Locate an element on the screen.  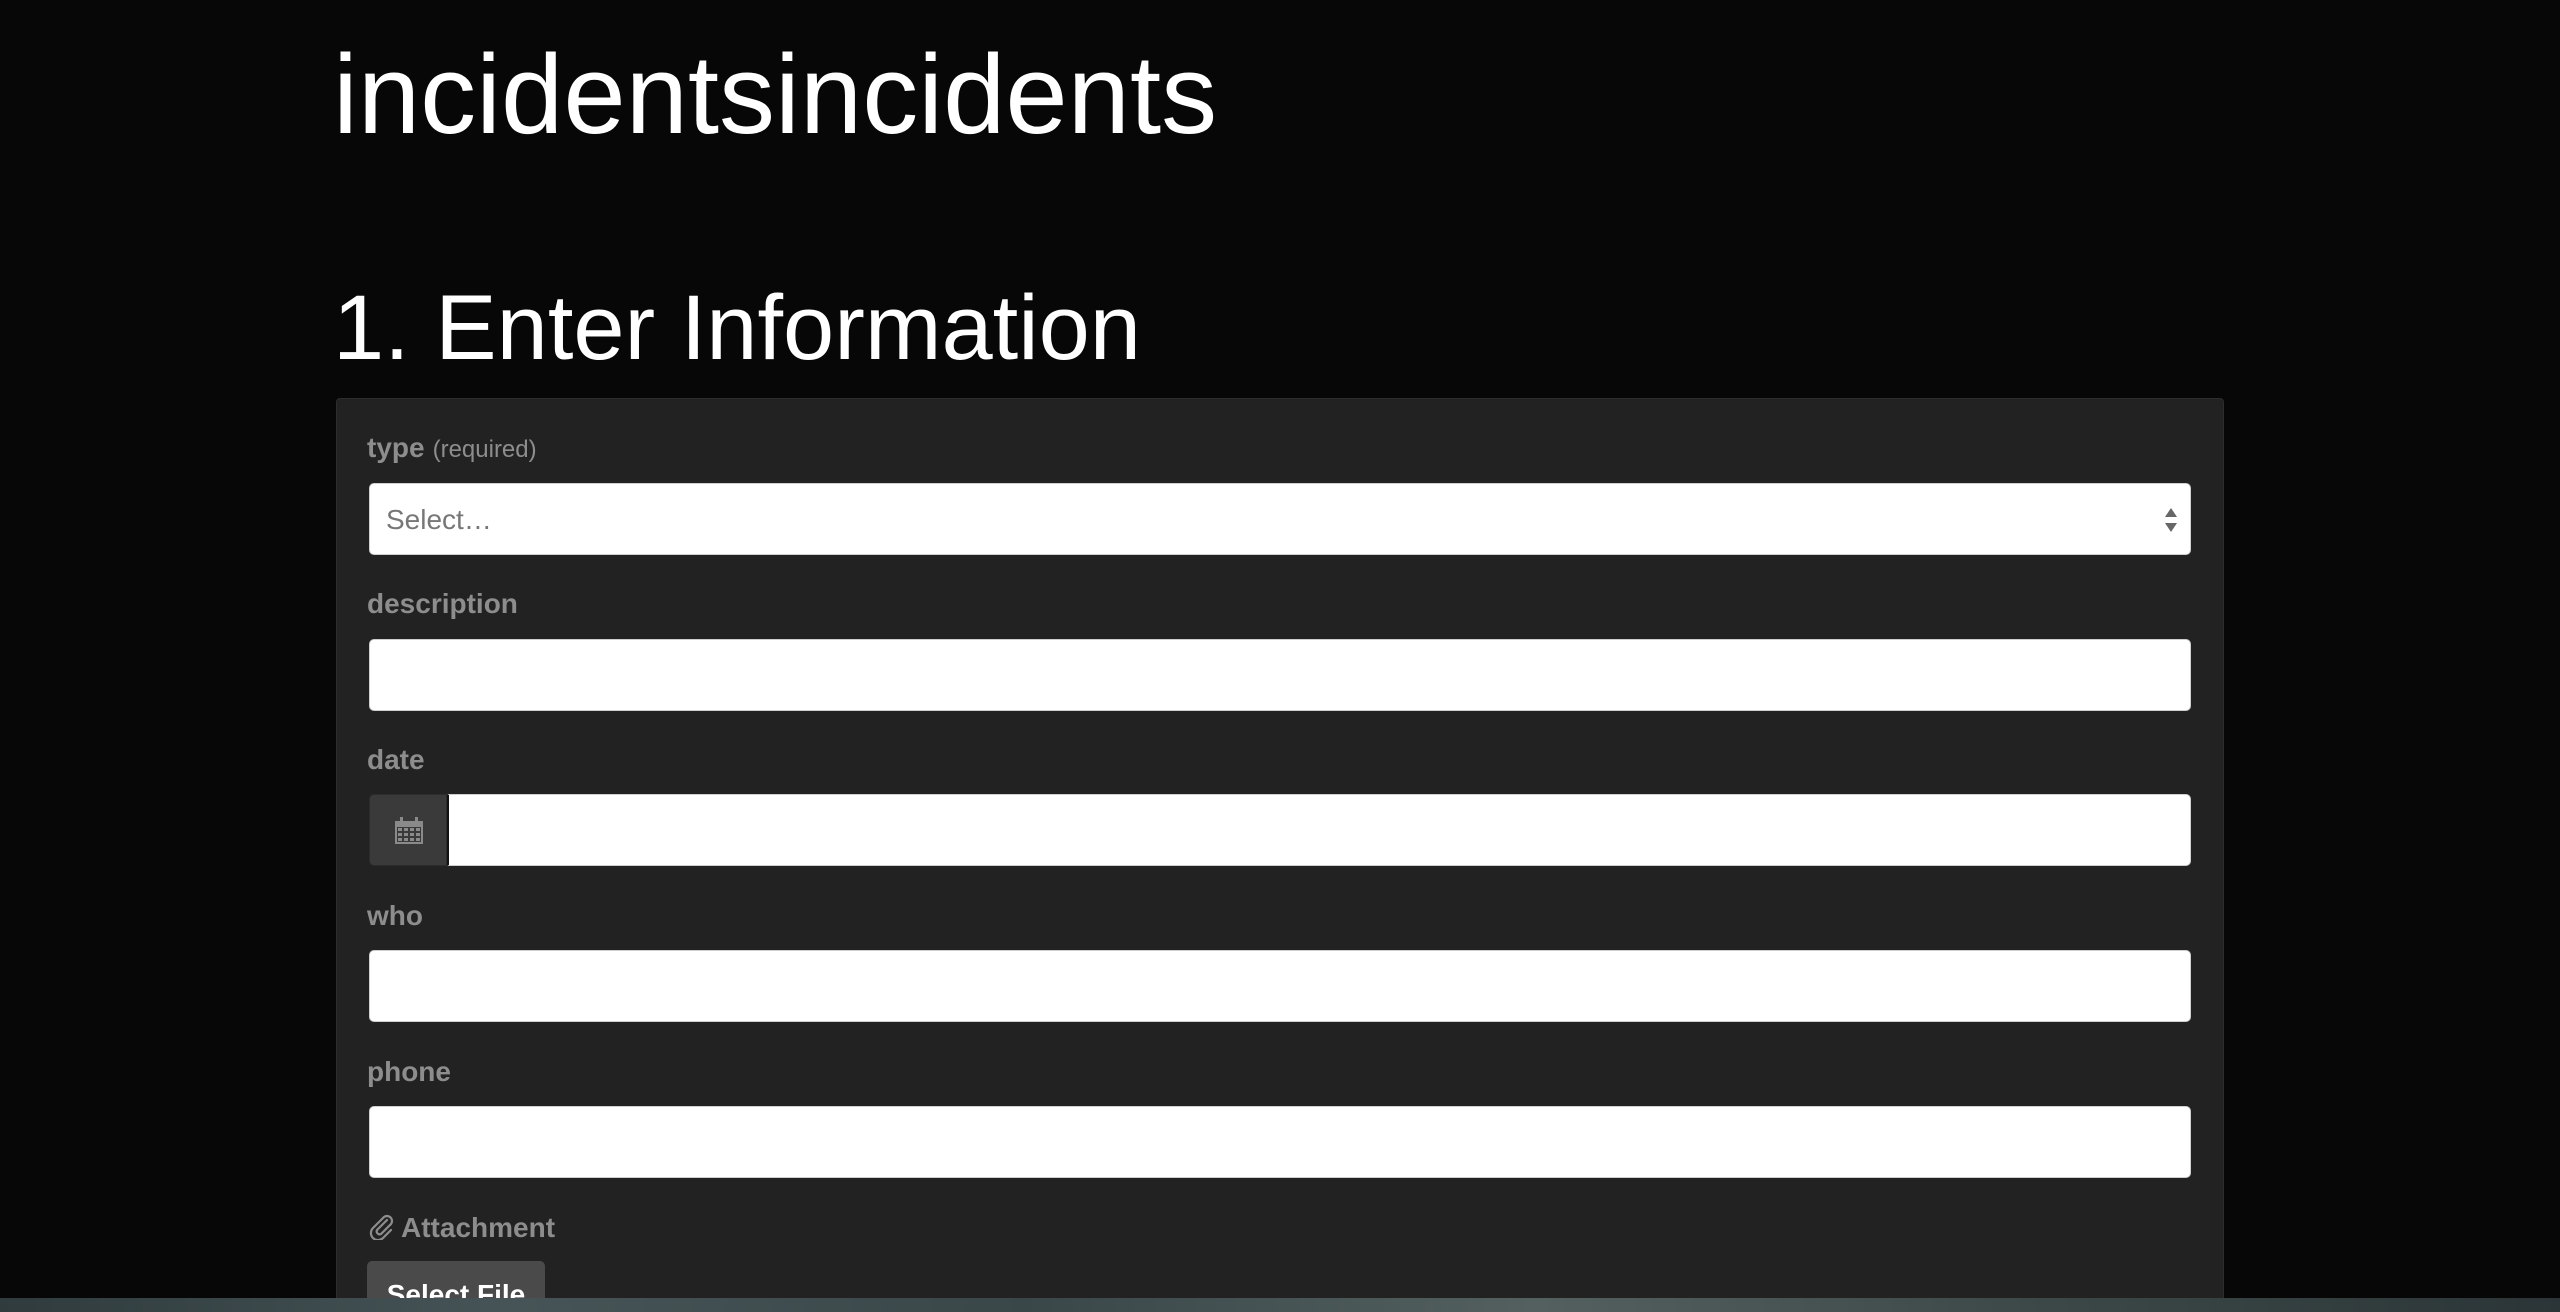
type-label: type (required) is located at coordinates (452, 449).